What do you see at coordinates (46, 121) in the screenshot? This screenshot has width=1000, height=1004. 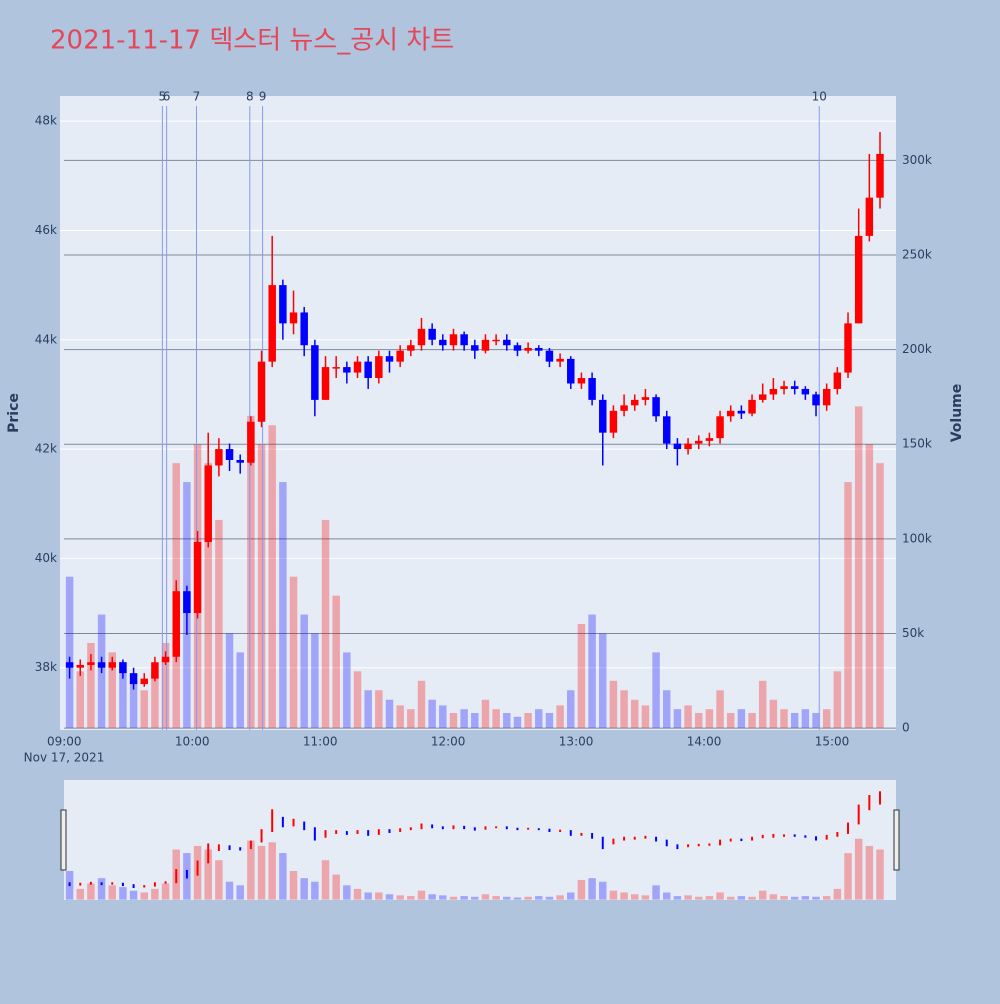 I see `y-tick-label: 48k` at bounding box center [46, 121].